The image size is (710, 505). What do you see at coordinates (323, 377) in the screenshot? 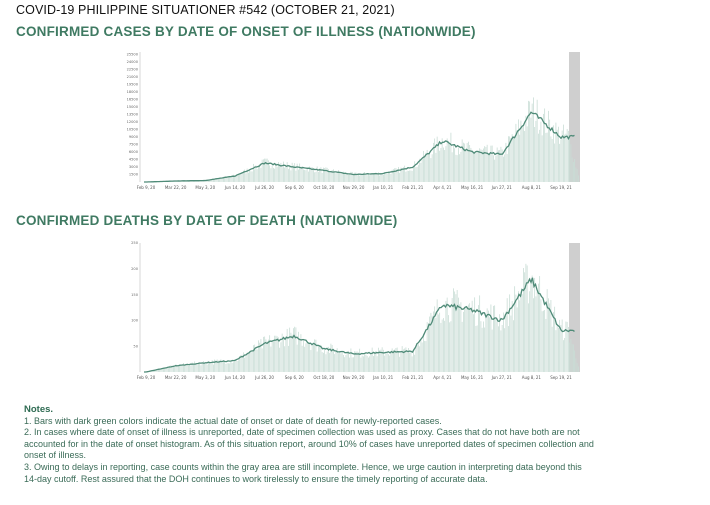
I see `x-tick-label: Oct 18, 20` at bounding box center [323, 377].